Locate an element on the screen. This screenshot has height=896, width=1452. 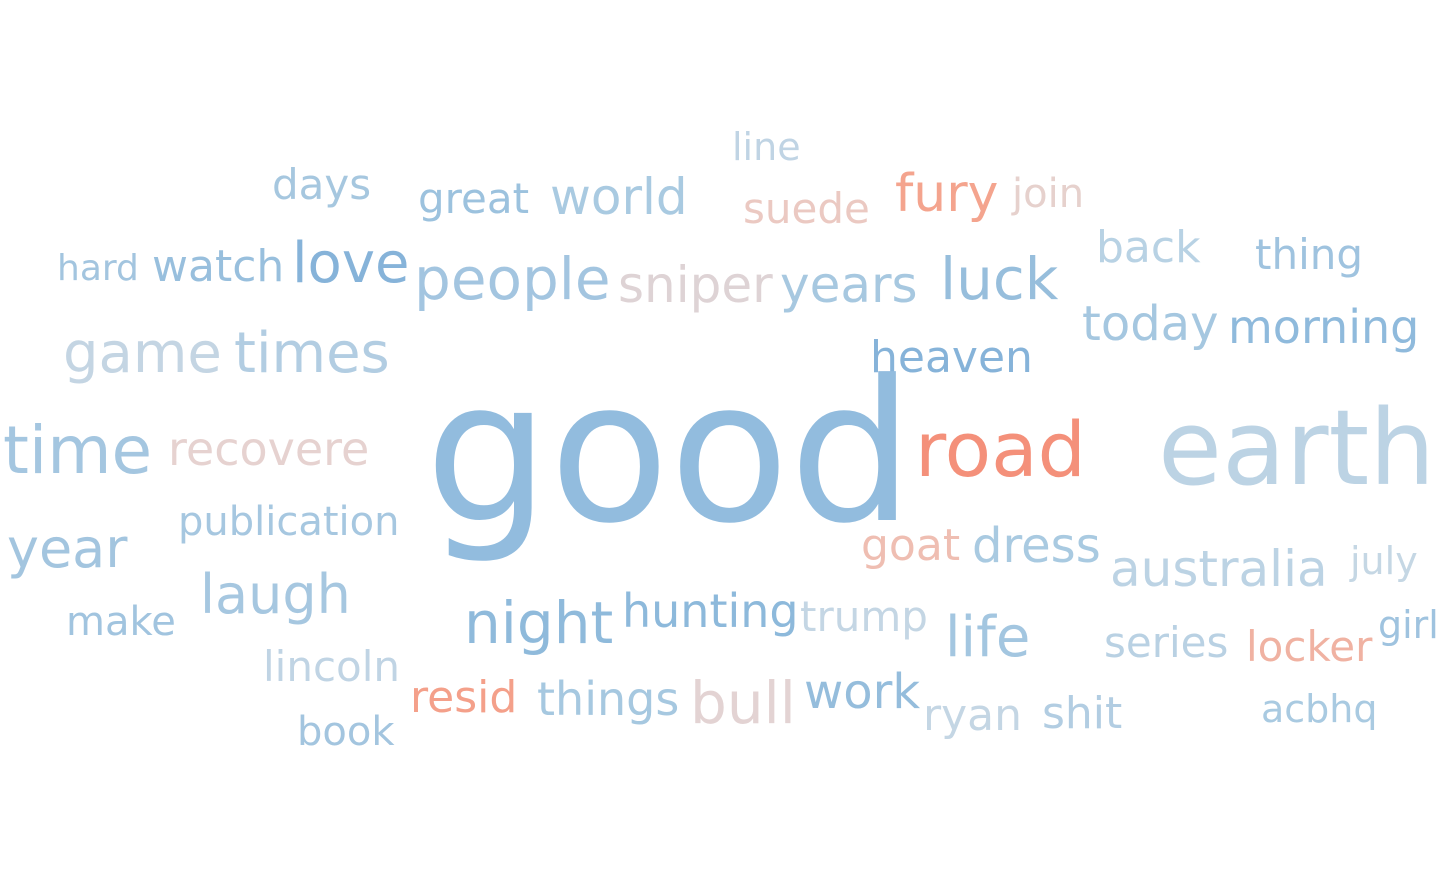
word: days is located at coordinates (322, 184).